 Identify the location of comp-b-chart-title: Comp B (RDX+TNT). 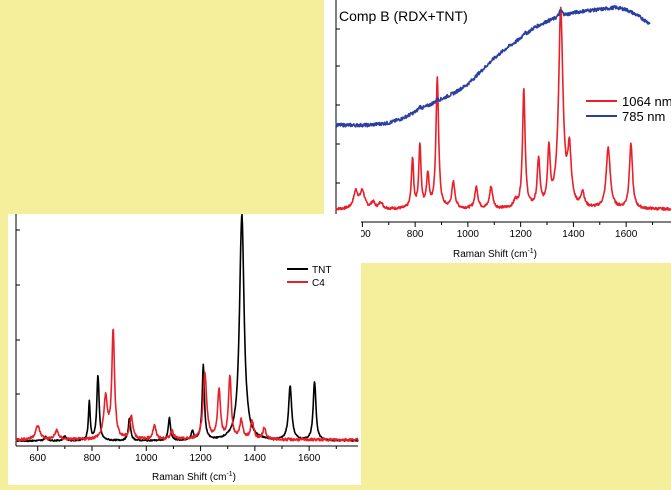
(403, 16).